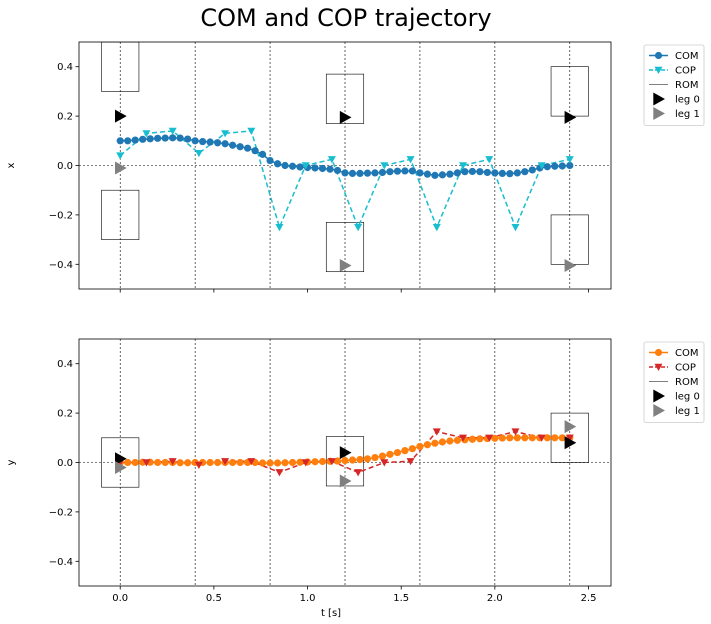 This screenshot has height=624, width=711. I want to click on xtick-label: 0.0, so click(120, 598).